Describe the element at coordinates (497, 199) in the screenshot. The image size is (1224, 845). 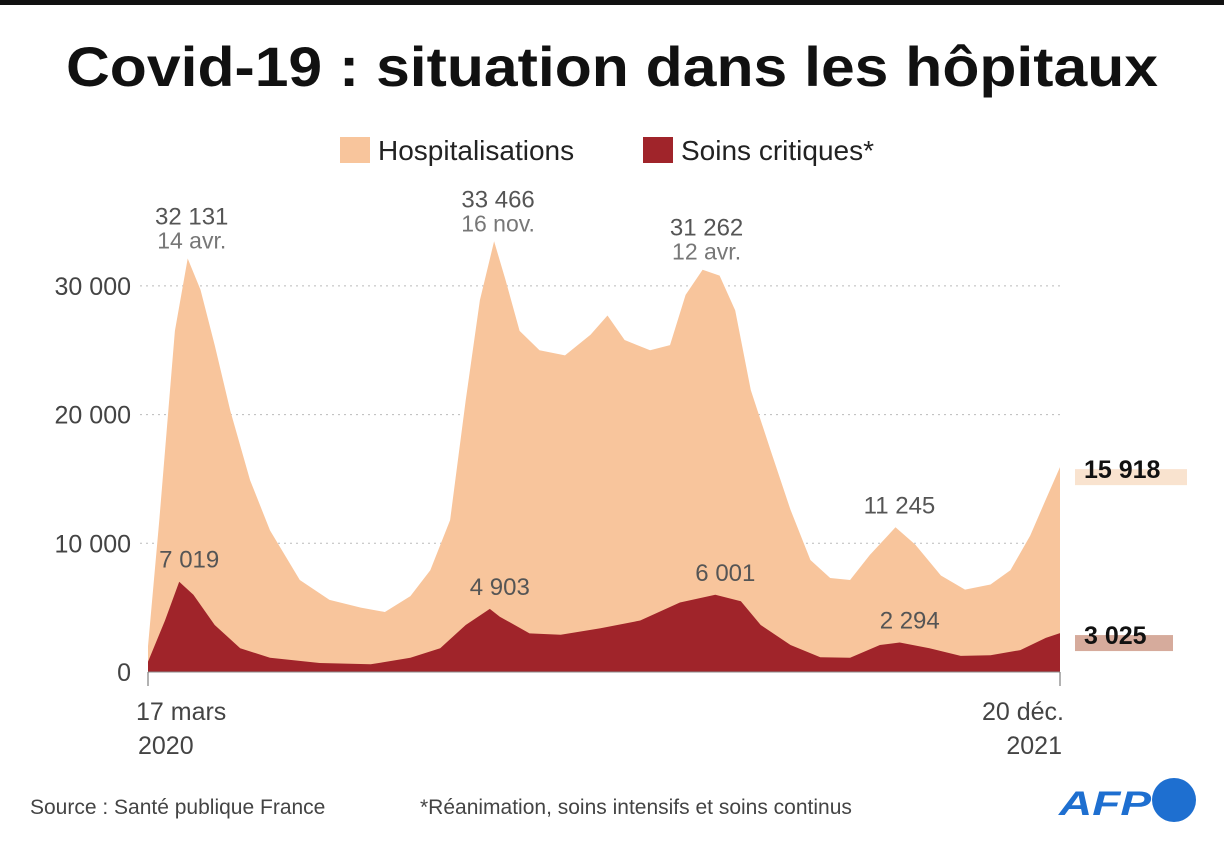
I see `annotation-value: 33 466` at that location.